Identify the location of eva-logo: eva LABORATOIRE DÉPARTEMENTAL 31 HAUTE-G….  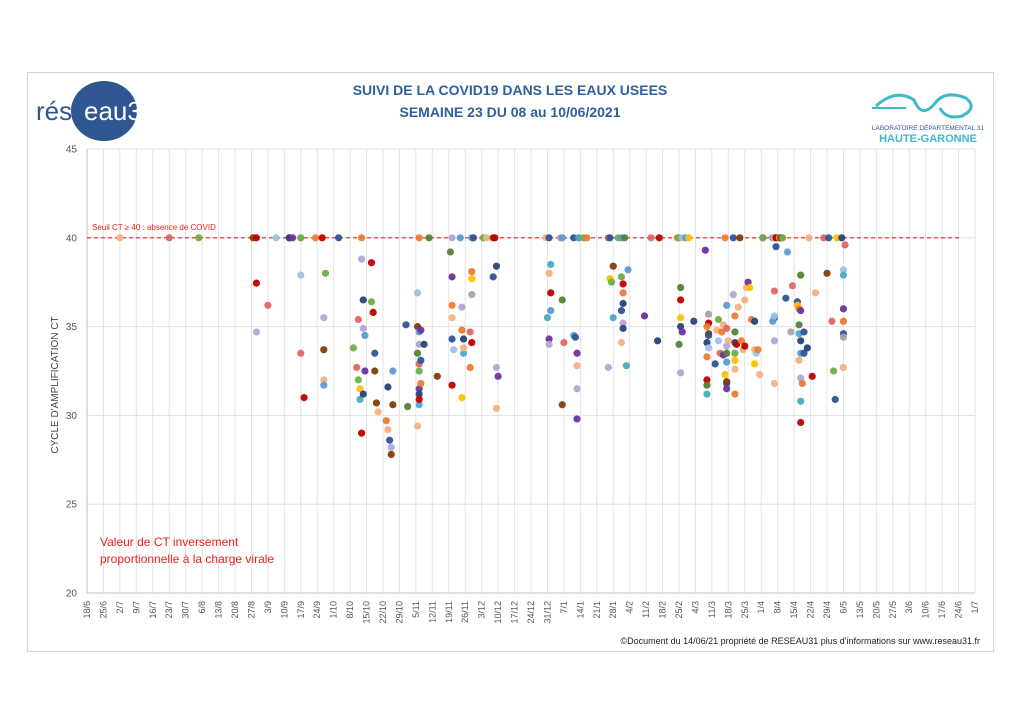
(928, 116).